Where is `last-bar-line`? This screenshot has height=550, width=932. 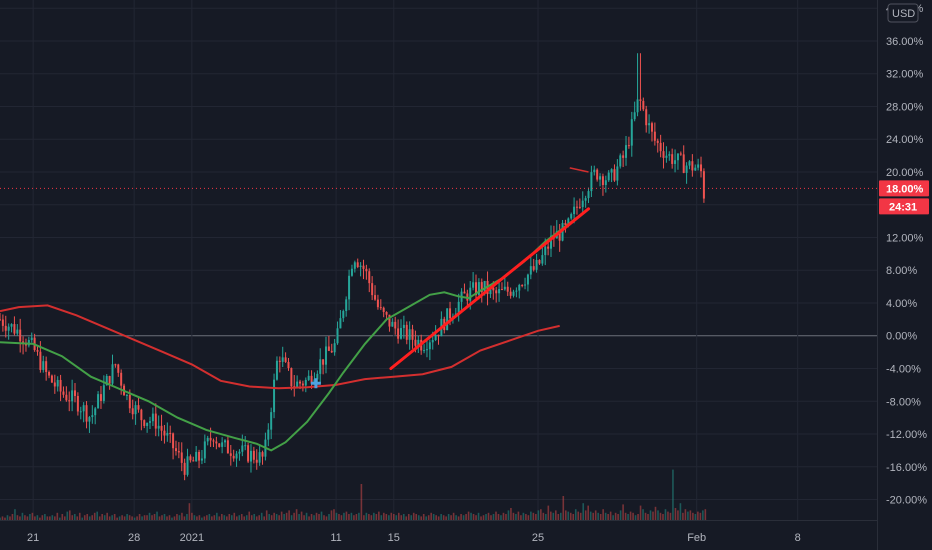
last-bar-line is located at coordinates (579, 170).